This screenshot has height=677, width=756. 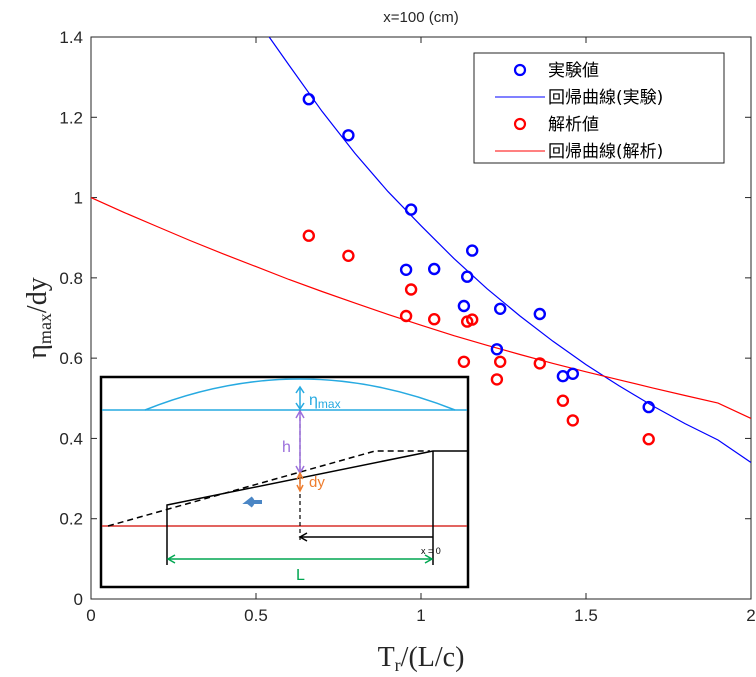 What do you see at coordinates (71, 358) in the screenshot?
I see `y-tick-label: 0.6` at bounding box center [71, 358].